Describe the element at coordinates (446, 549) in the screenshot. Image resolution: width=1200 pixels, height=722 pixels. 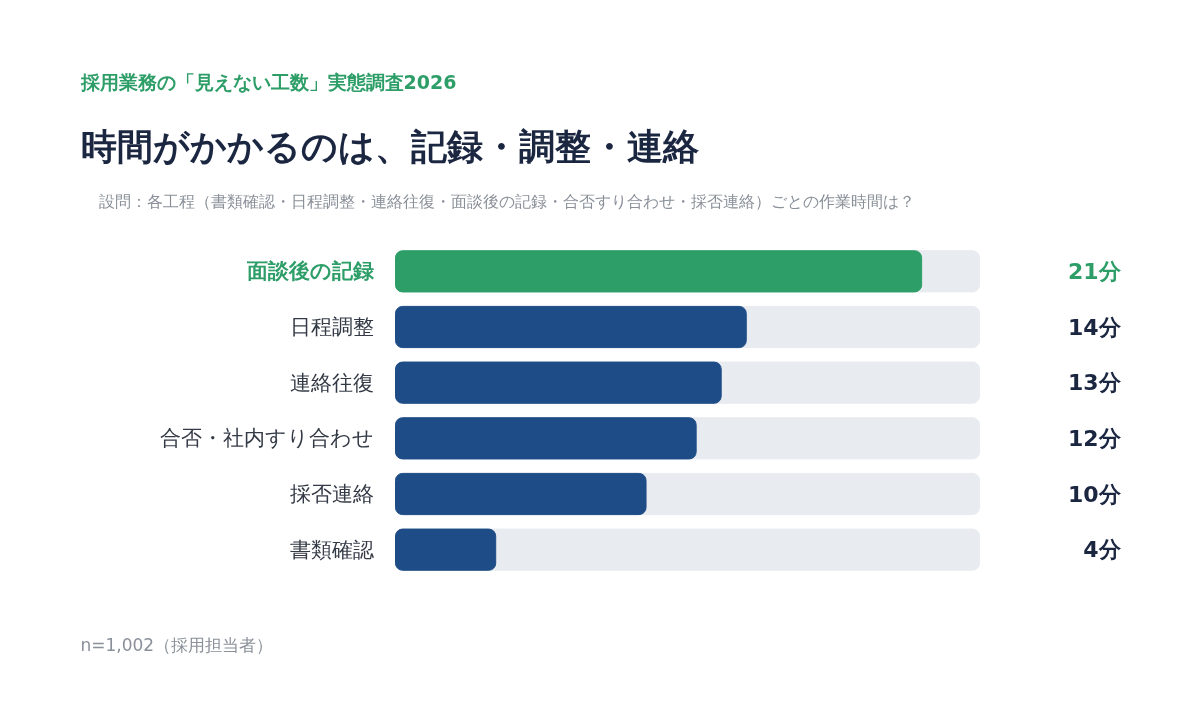
I see `bar` at that location.